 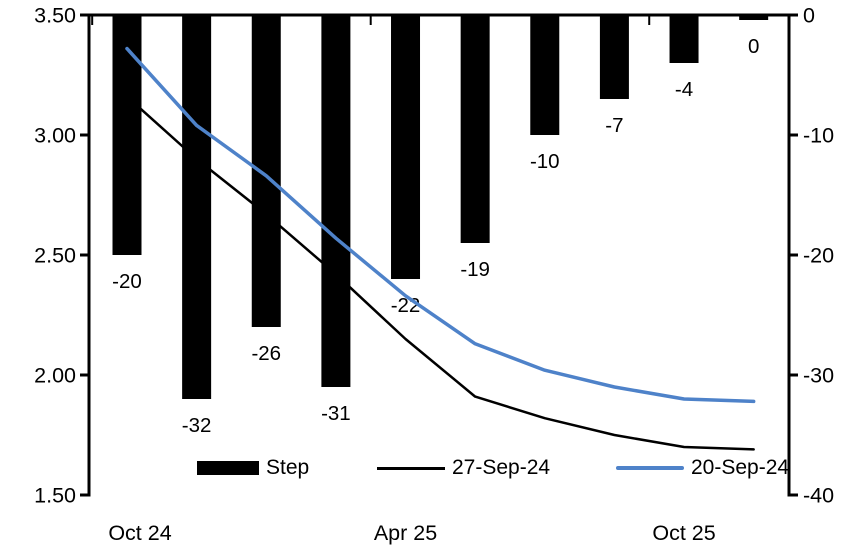 I want to click on bar-data-label: -10, so click(x=545, y=161).